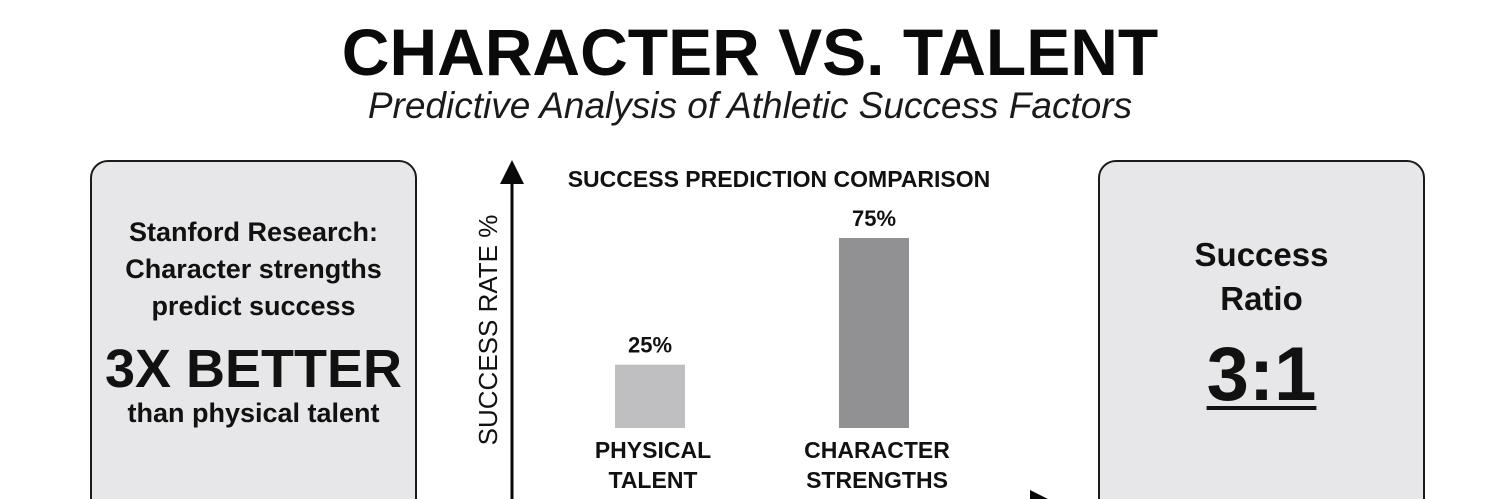  Describe the element at coordinates (253, 232) in the screenshot. I see `research-source-text: Stanford Research:` at that location.